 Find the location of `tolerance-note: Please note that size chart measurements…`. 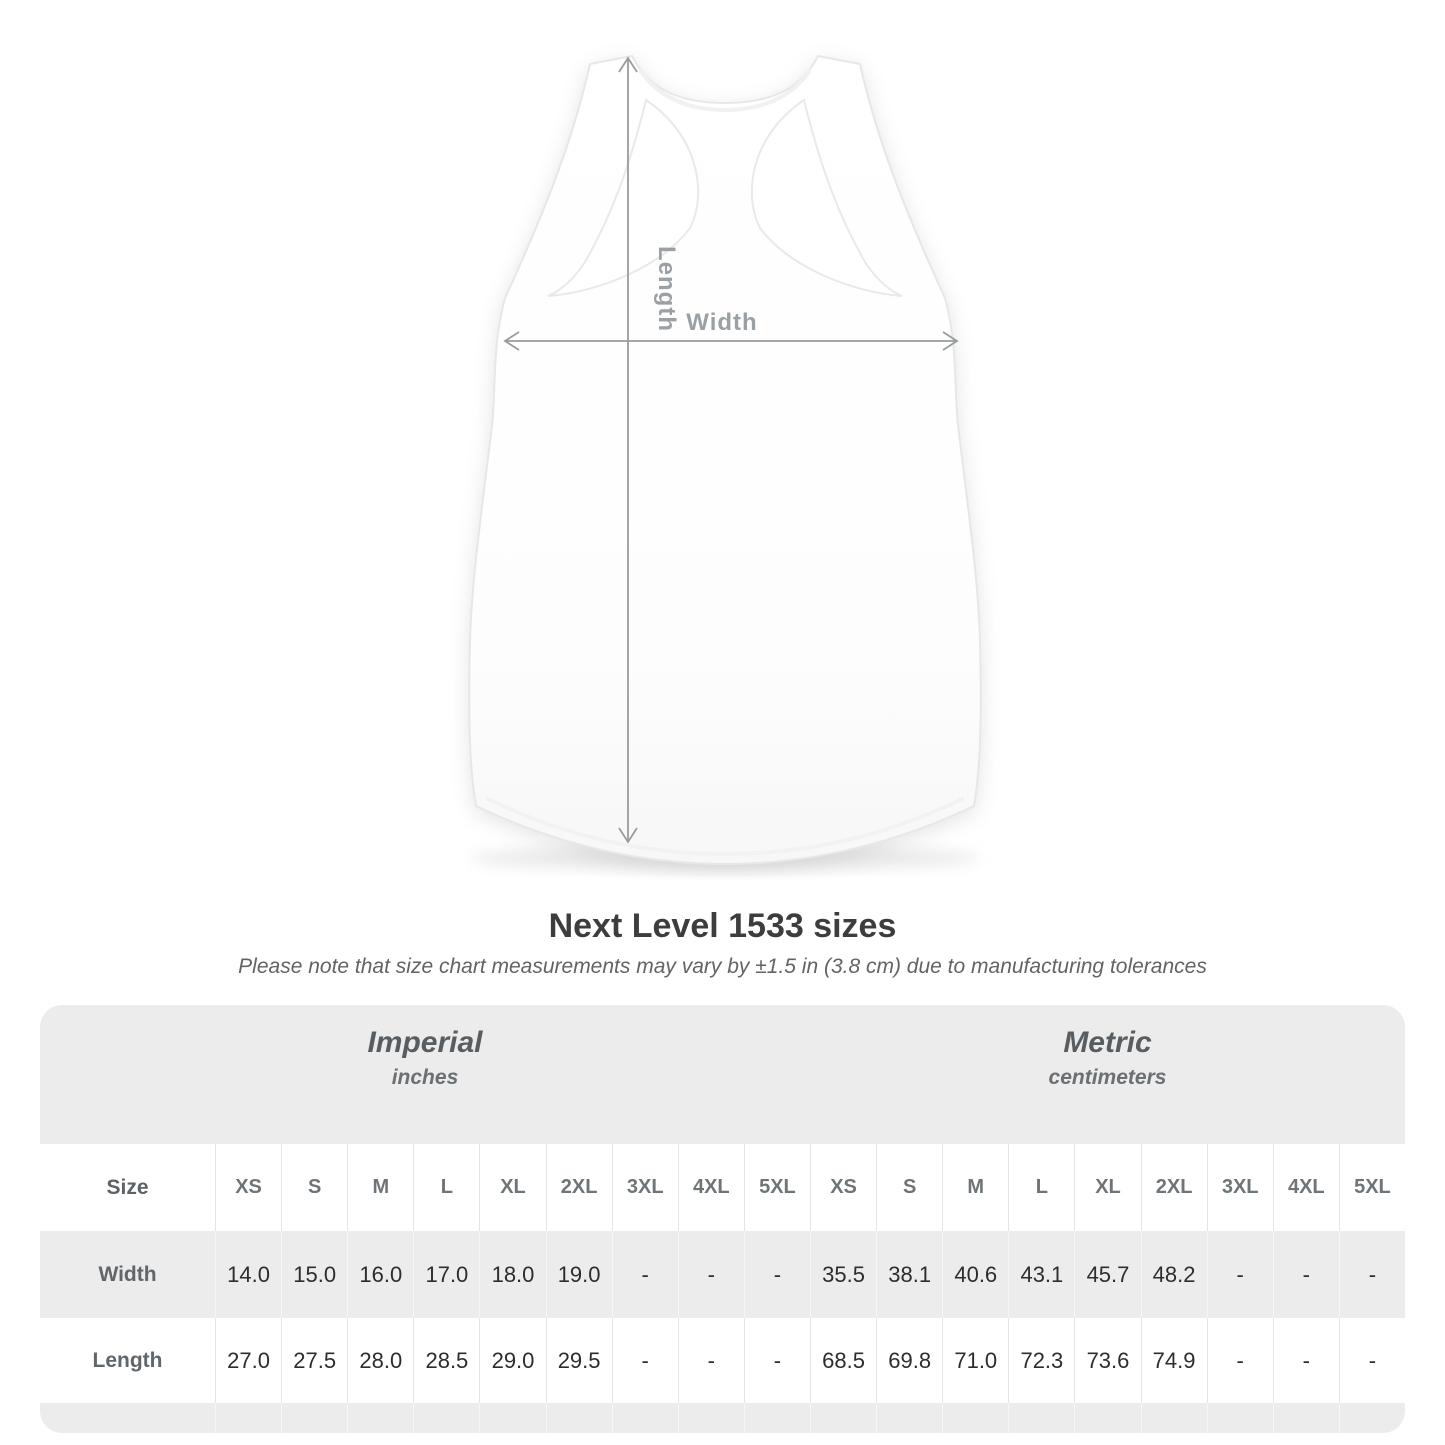

tolerance-note: Please note that size chart measurements… is located at coordinates (722, 966).